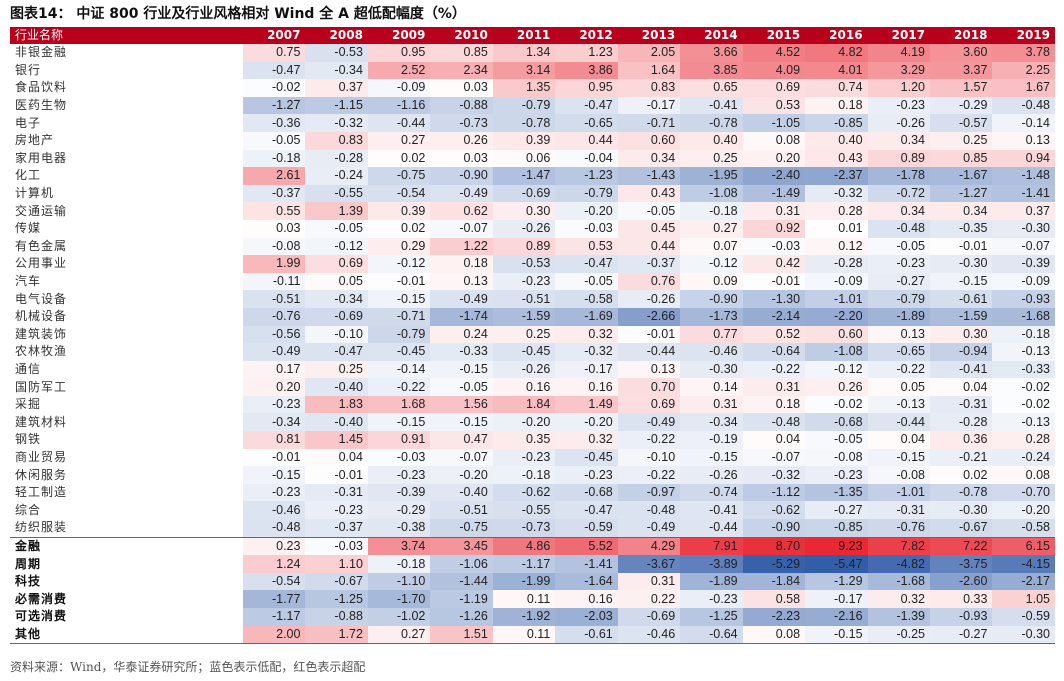 The width and height of the screenshot is (1064, 681). What do you see at coordinates (1023, 492) in the screenshot?
I see `heatmap-cell: -0.70` at bounding box center [1023, 492].